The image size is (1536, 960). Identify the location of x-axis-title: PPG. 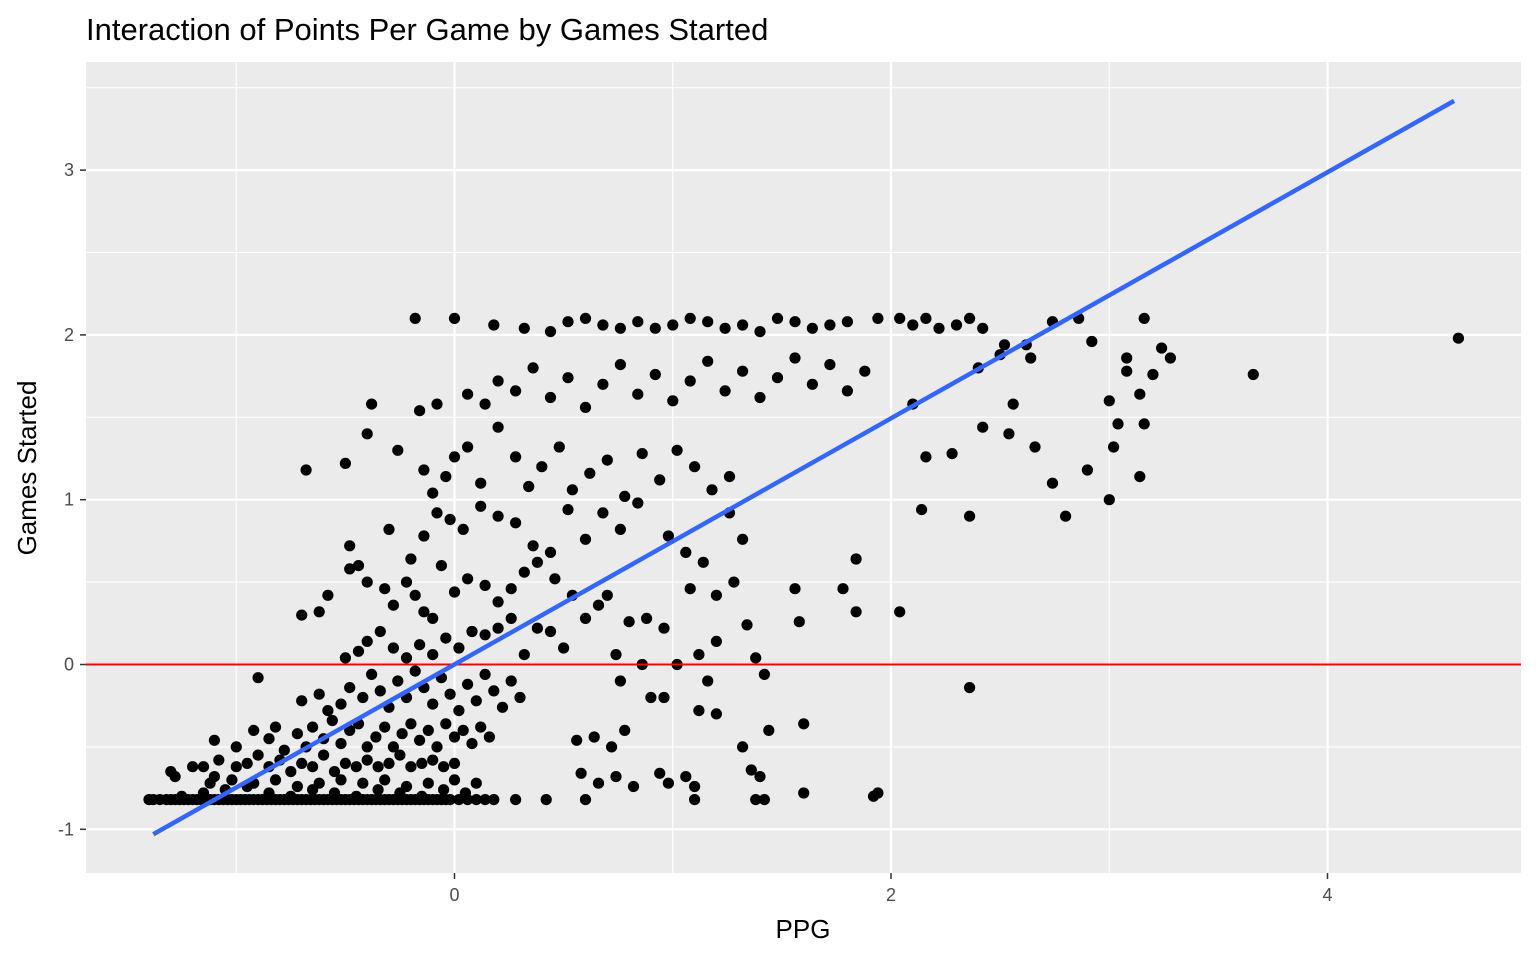
(803, 929).